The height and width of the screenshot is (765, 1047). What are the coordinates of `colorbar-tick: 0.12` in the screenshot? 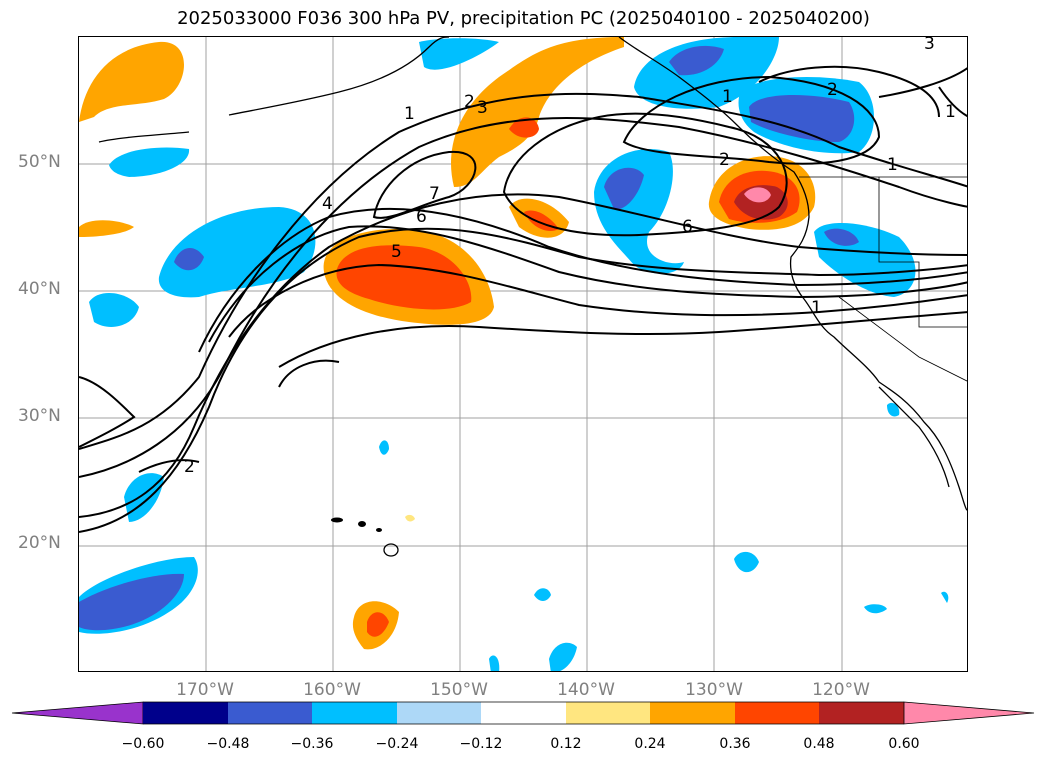 It's located at (566, 744).